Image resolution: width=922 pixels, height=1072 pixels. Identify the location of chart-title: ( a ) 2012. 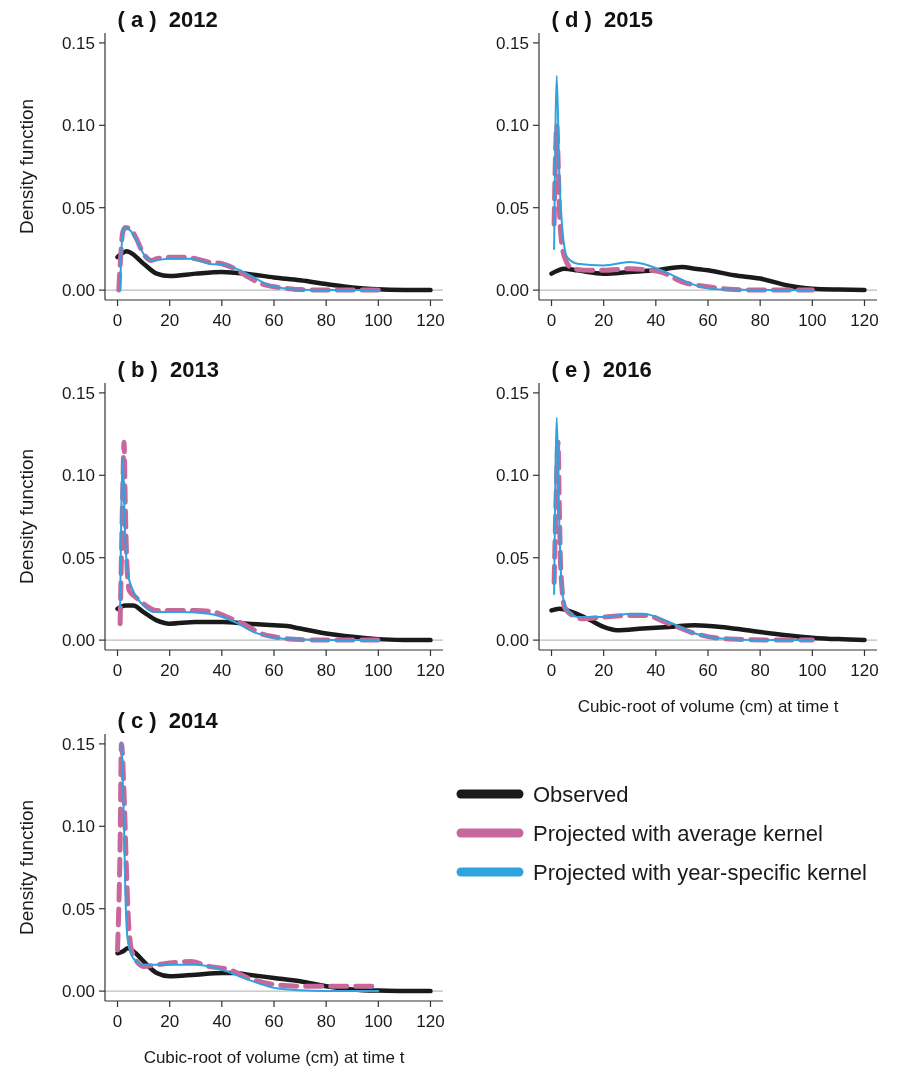
(167, 19).